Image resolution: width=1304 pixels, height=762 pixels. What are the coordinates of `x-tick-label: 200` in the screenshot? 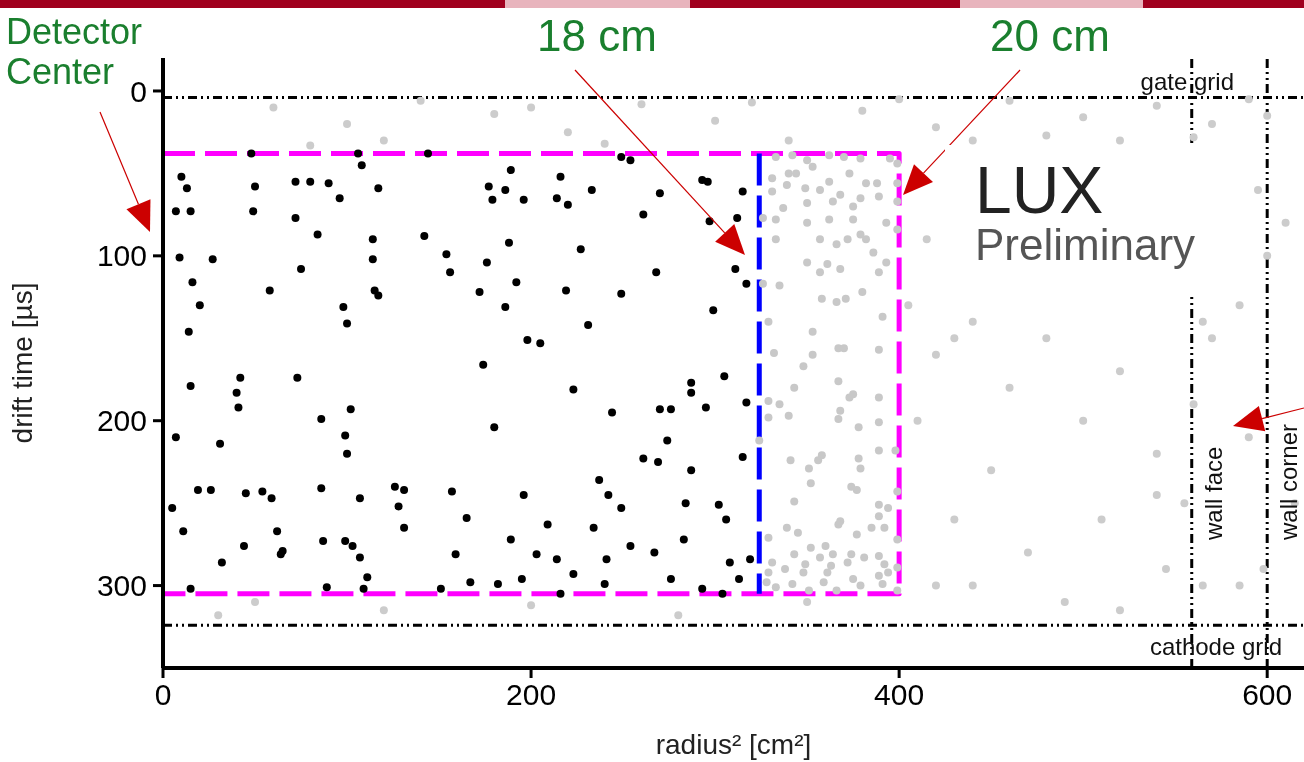 It's located at (531, 695).